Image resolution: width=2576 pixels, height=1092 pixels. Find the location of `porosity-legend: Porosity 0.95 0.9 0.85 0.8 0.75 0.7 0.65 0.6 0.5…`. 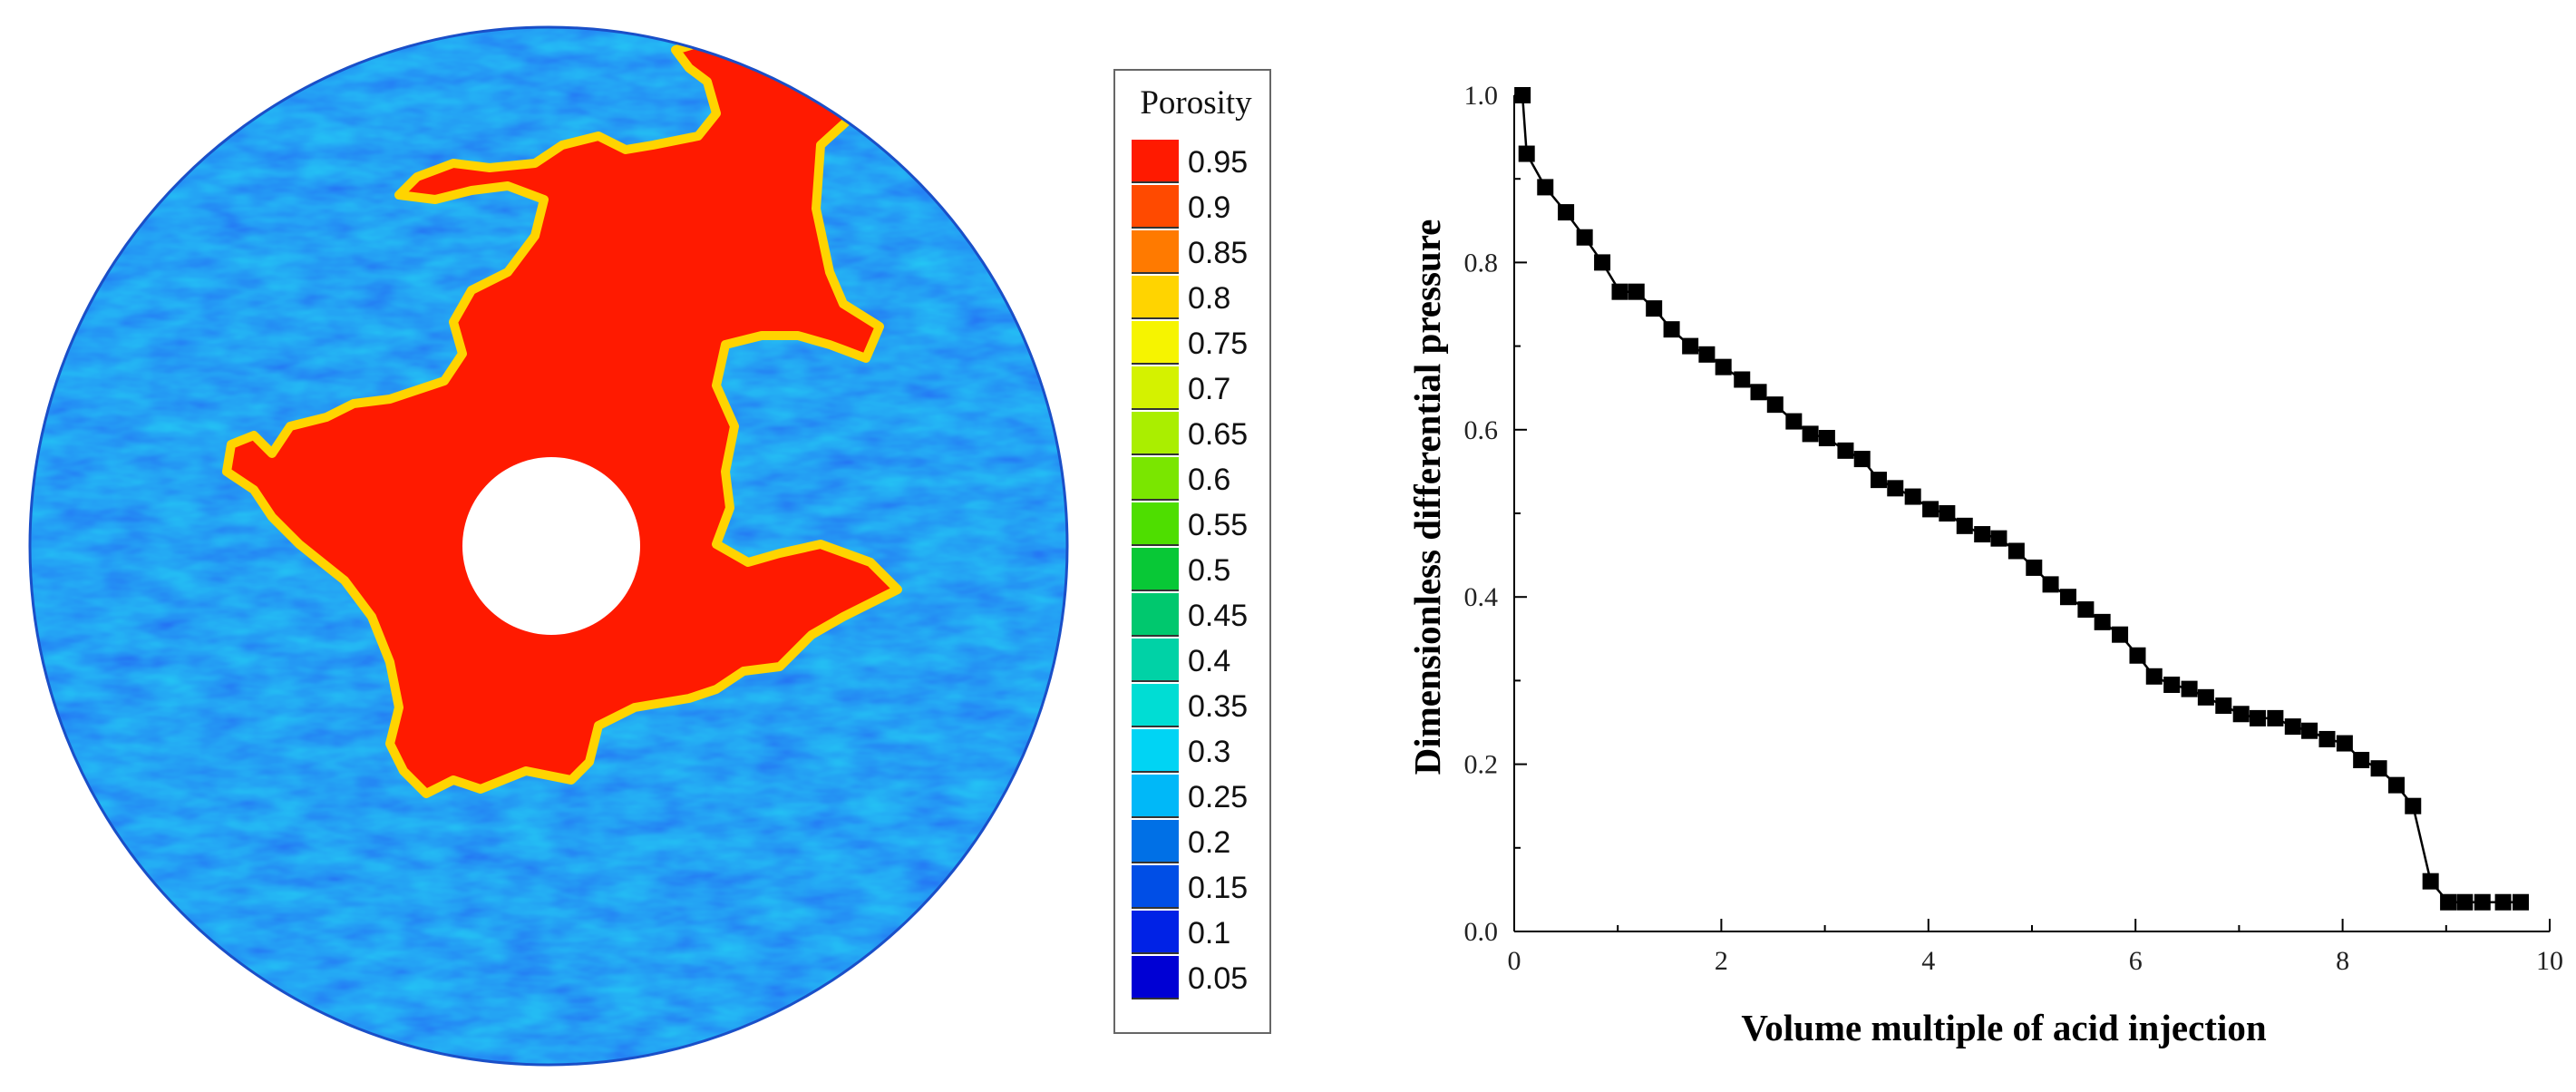

porosity-legend: Porosity 0.95 0.9 0.85 0.8 0.75 0.7 0.65 0.6 0.5… is located at coordinates (1192, 551).